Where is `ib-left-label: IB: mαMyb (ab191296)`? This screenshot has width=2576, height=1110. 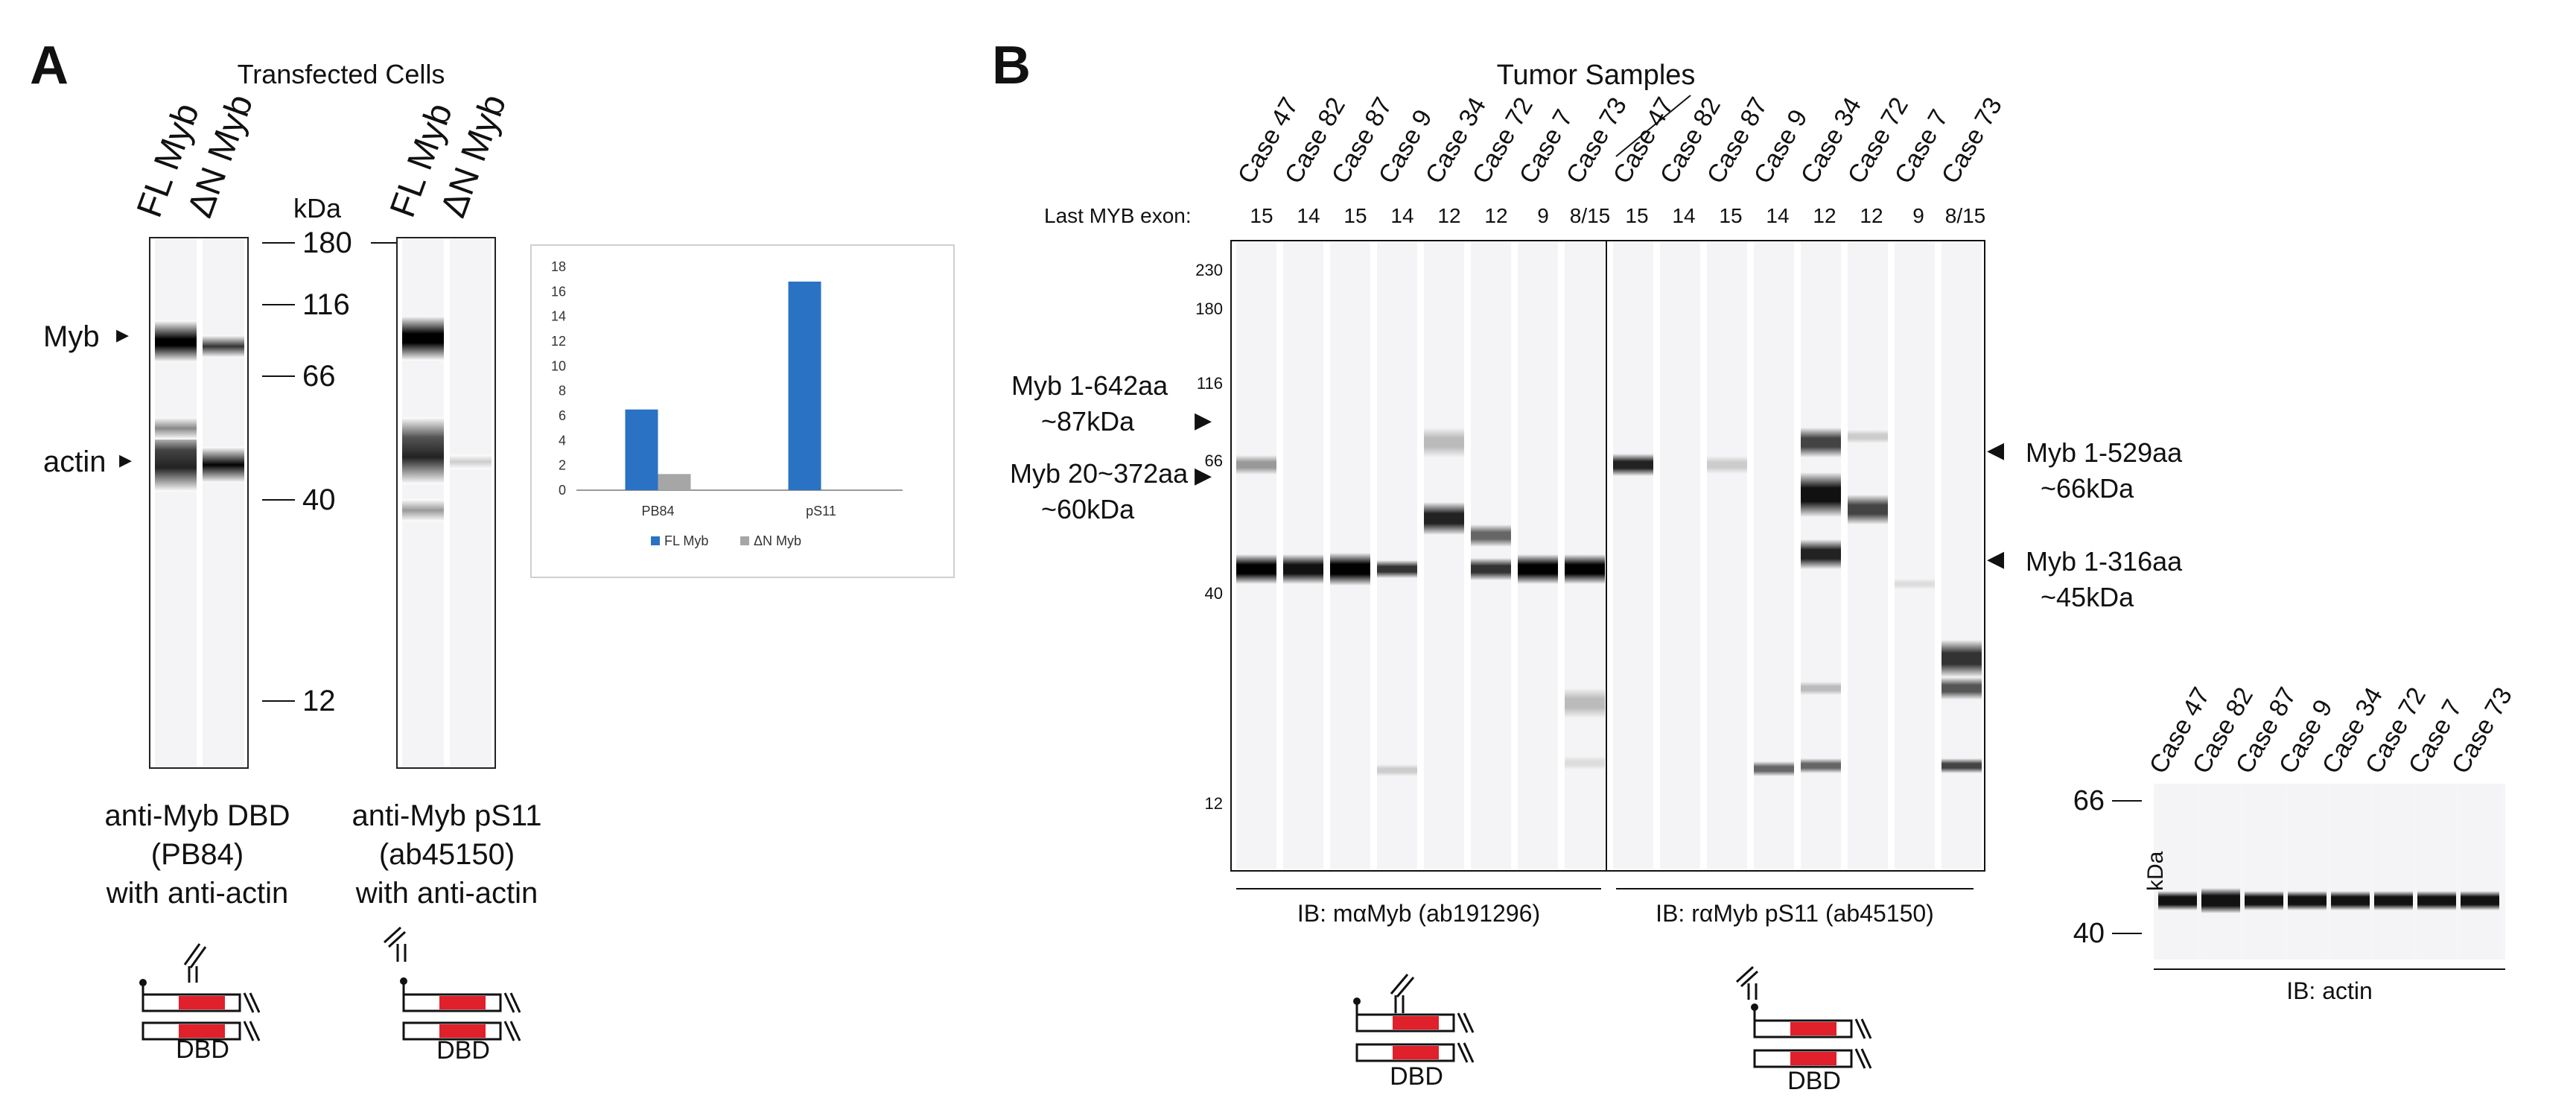 ib-left-label: IB: mαMyb (ab191296) is located at coordinates (1419, 914).